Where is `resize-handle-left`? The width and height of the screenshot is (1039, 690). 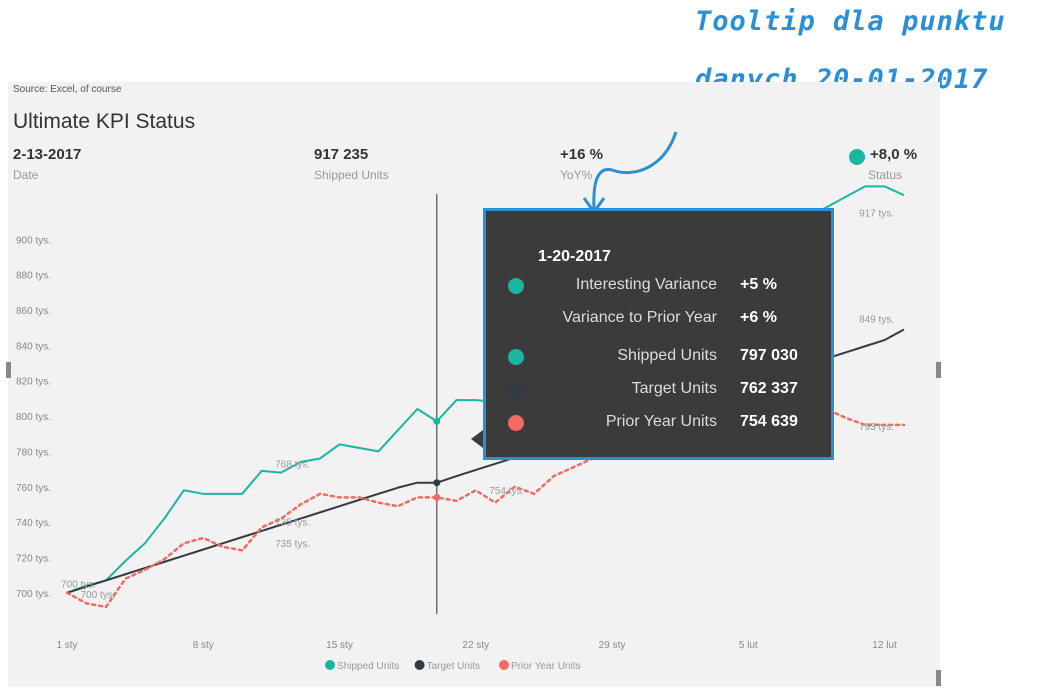
resize-handle-left is located at coordinates (8, 370).